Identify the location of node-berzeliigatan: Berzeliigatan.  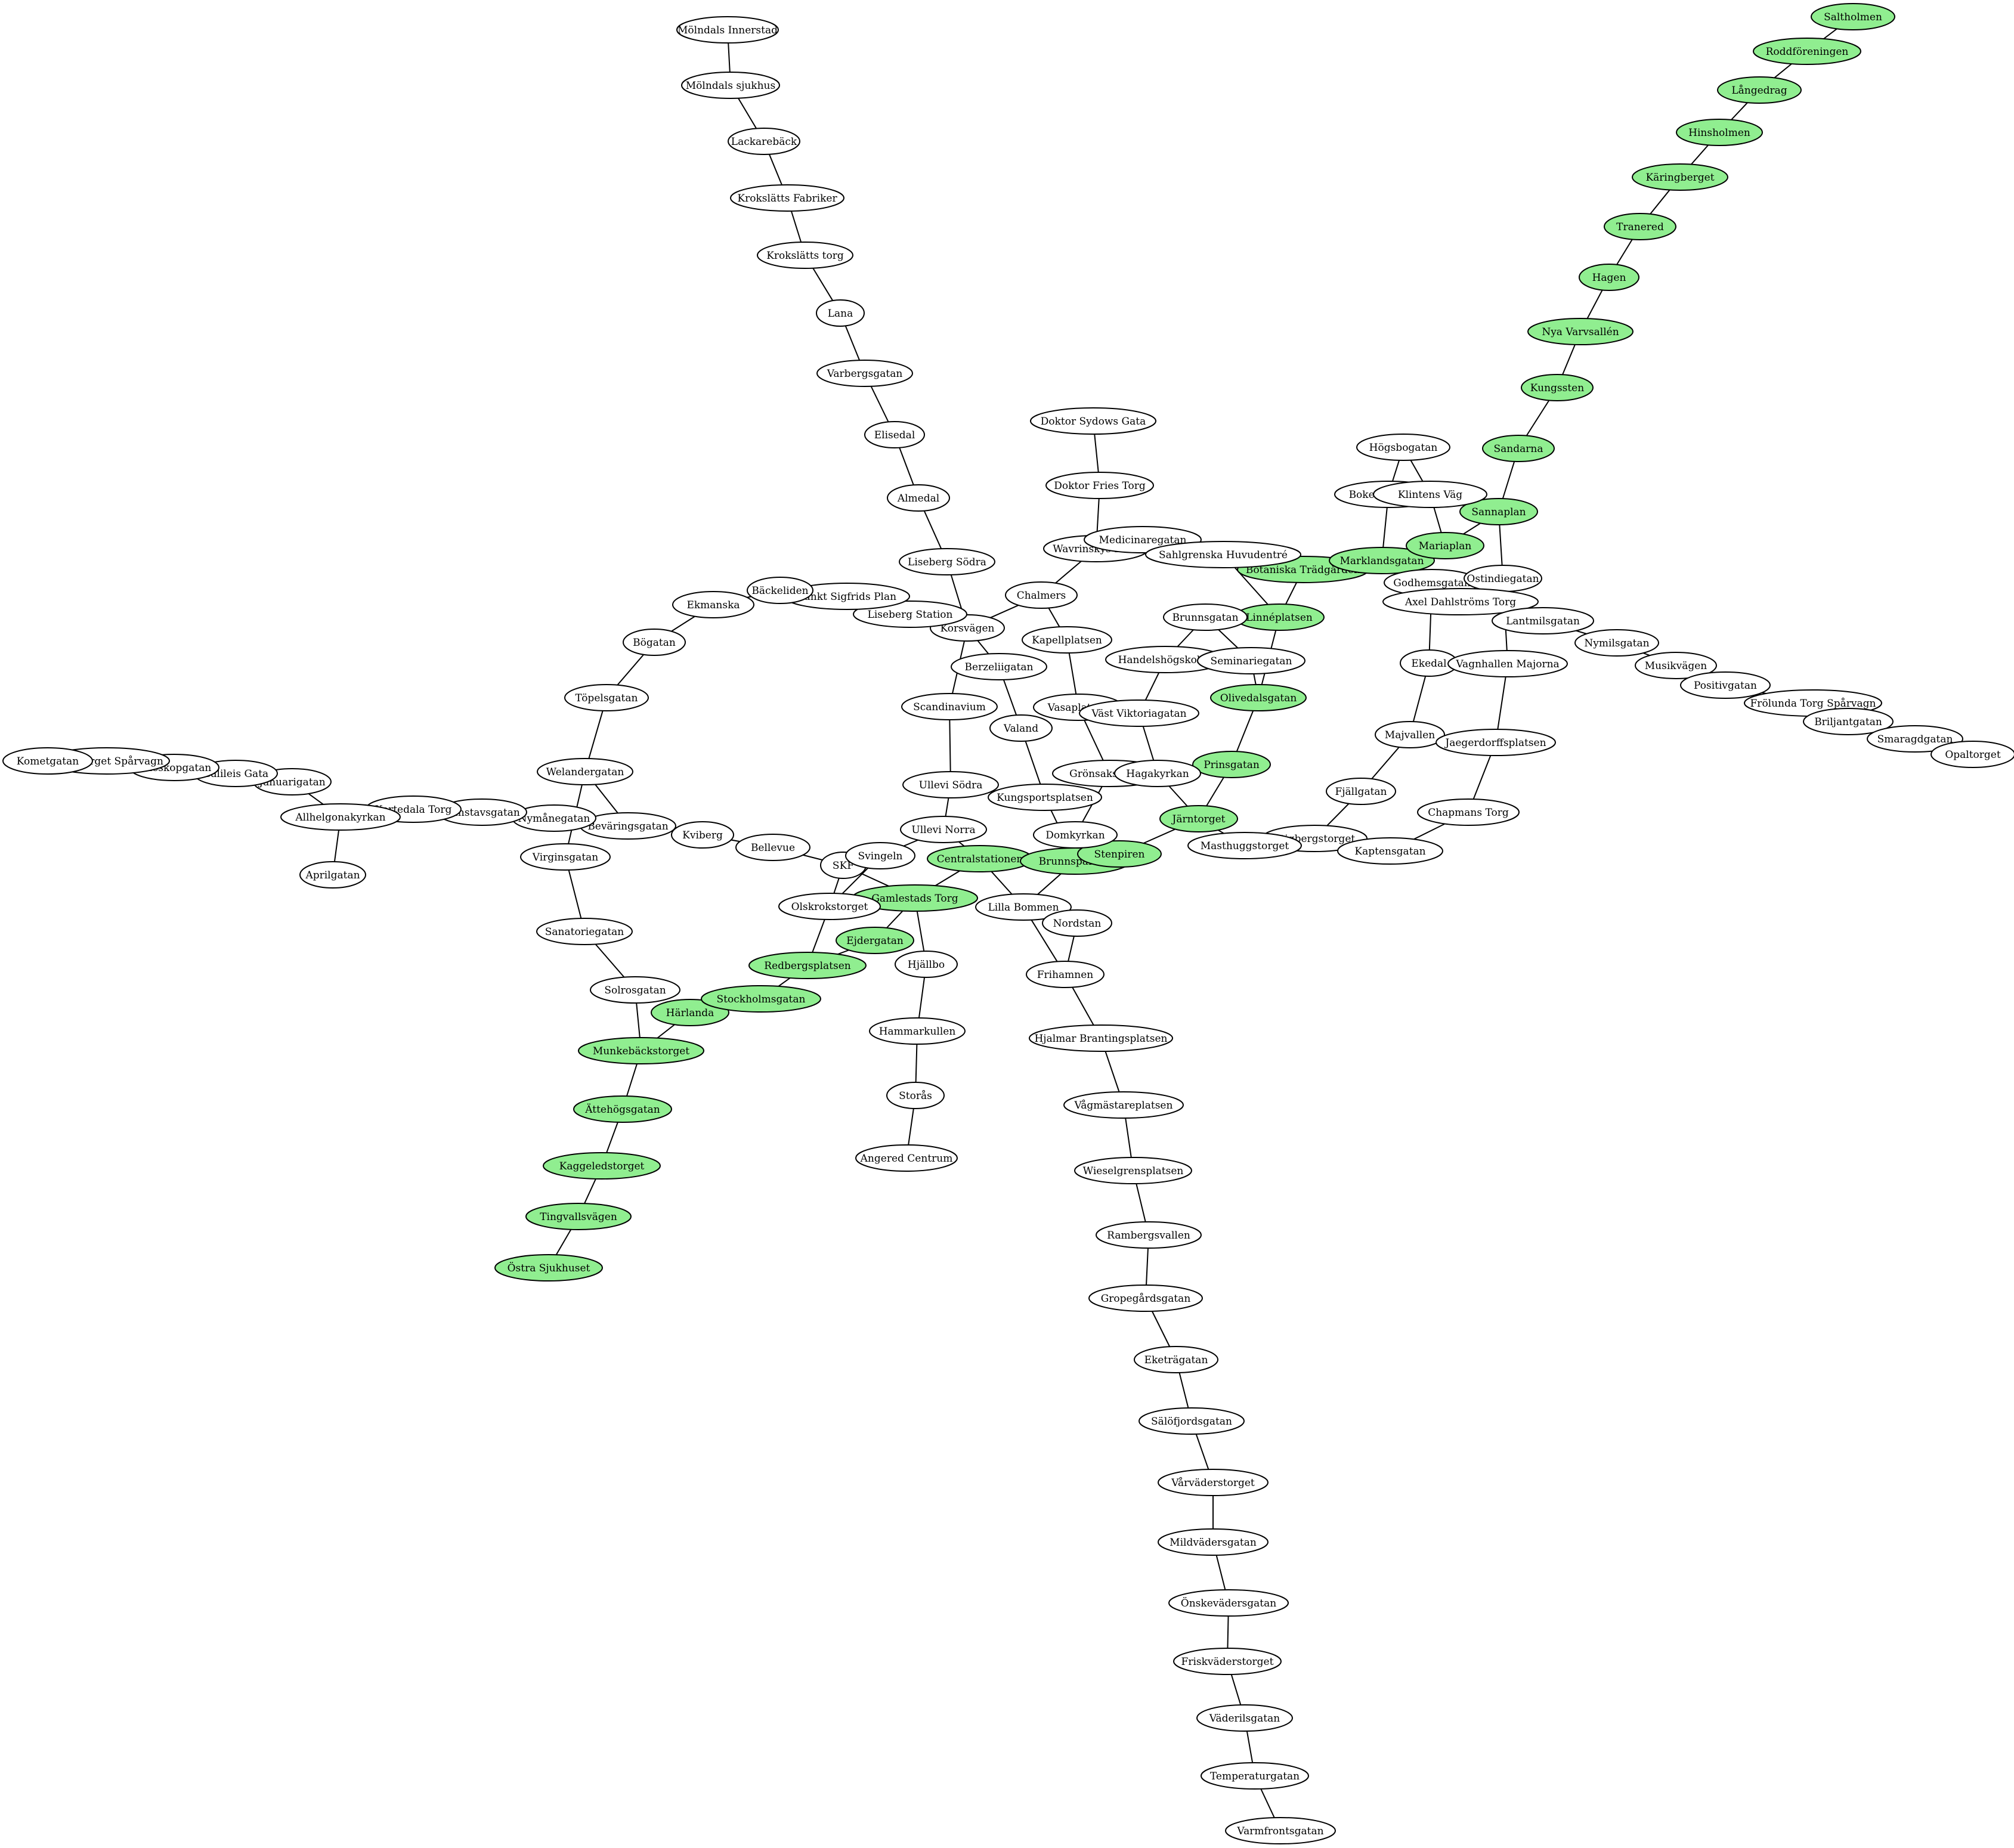
(999, 666).